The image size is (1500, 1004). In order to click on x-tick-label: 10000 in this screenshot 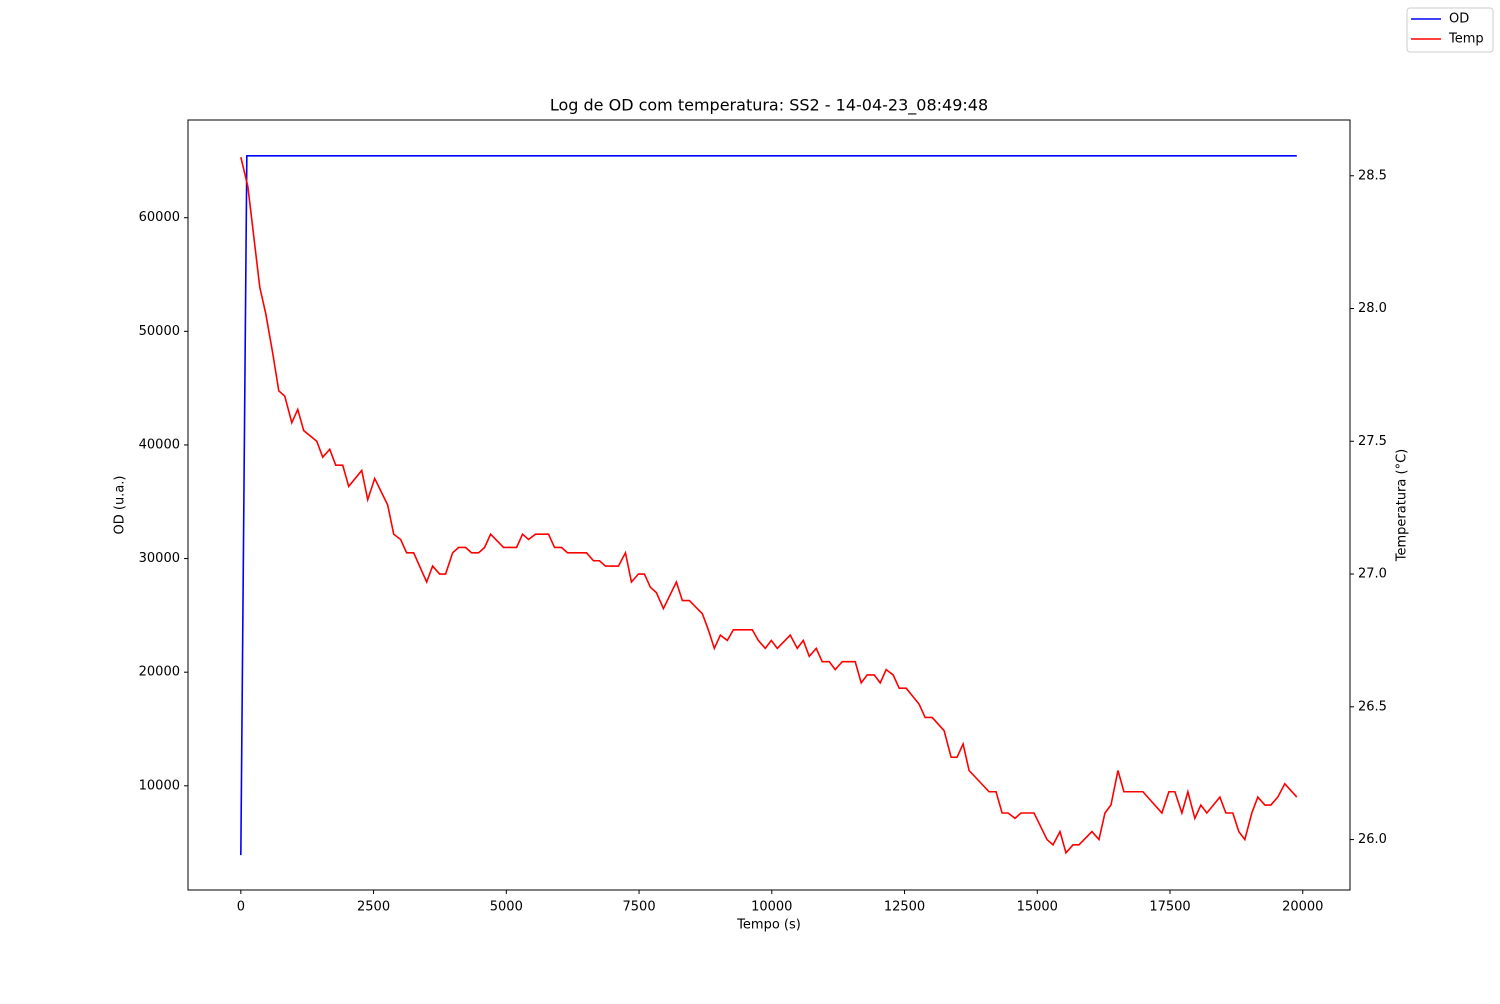, I will do `click(771, 907)`.